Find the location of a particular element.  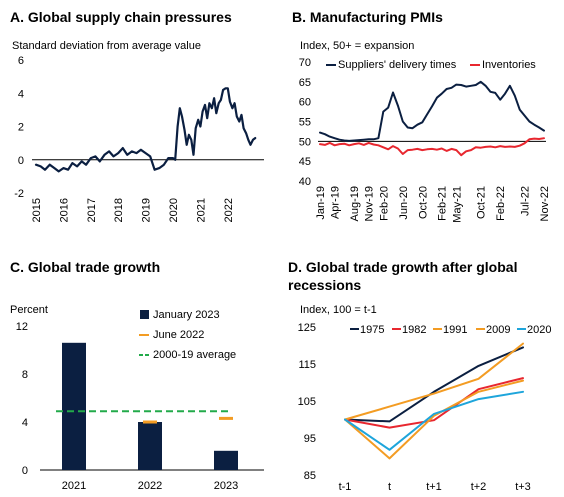

panel-b-x-tick: Feb-22 is located at coordinates (501, 203).